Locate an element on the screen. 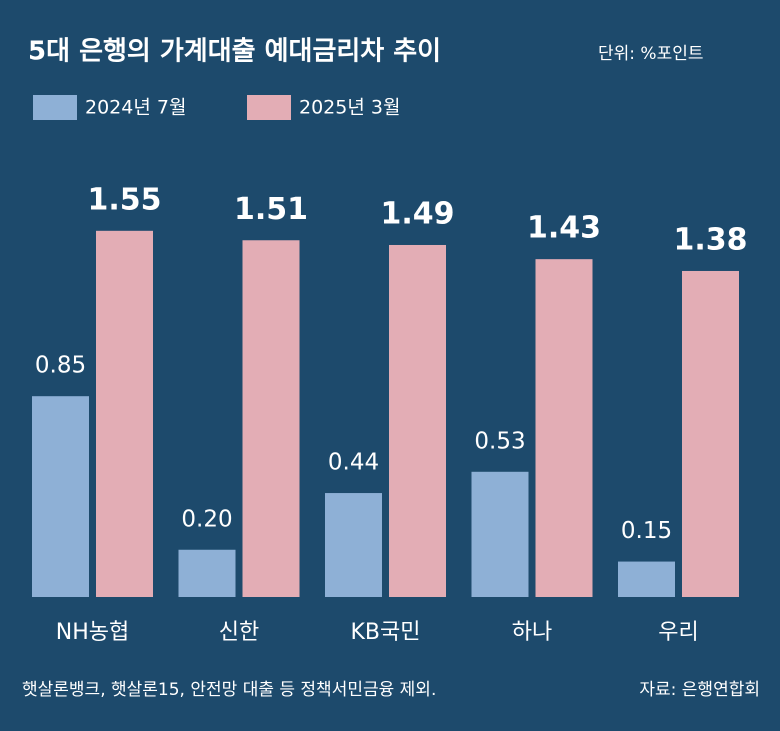 The image size is (780, 731). chart-title: 5대 은행의 가계대출 예대금리차 추이 is located at coordinates (234, 52).